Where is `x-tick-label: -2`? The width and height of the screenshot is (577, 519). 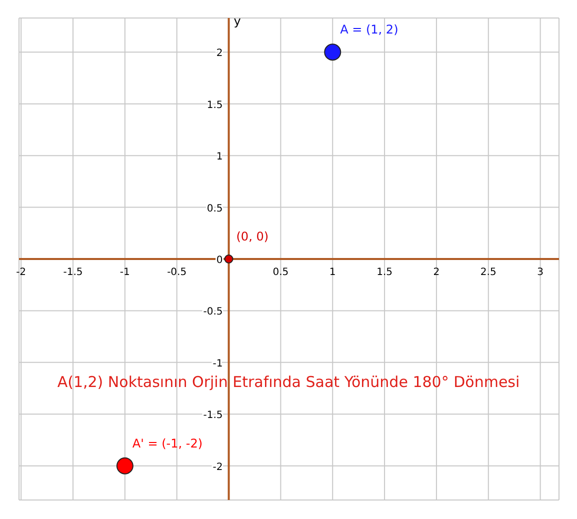 x-tick-label: -2 is located at coordinates (21, 272).